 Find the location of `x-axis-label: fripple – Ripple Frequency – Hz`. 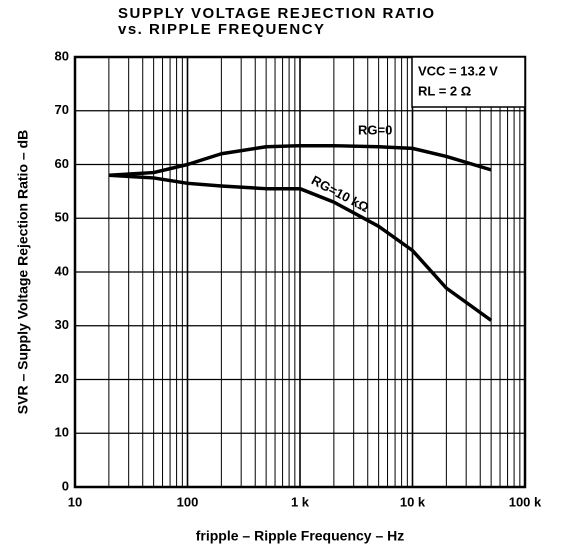

x-axis-label: fripple – Ripple Frequency – Hz is located at coordinates (300, 536).